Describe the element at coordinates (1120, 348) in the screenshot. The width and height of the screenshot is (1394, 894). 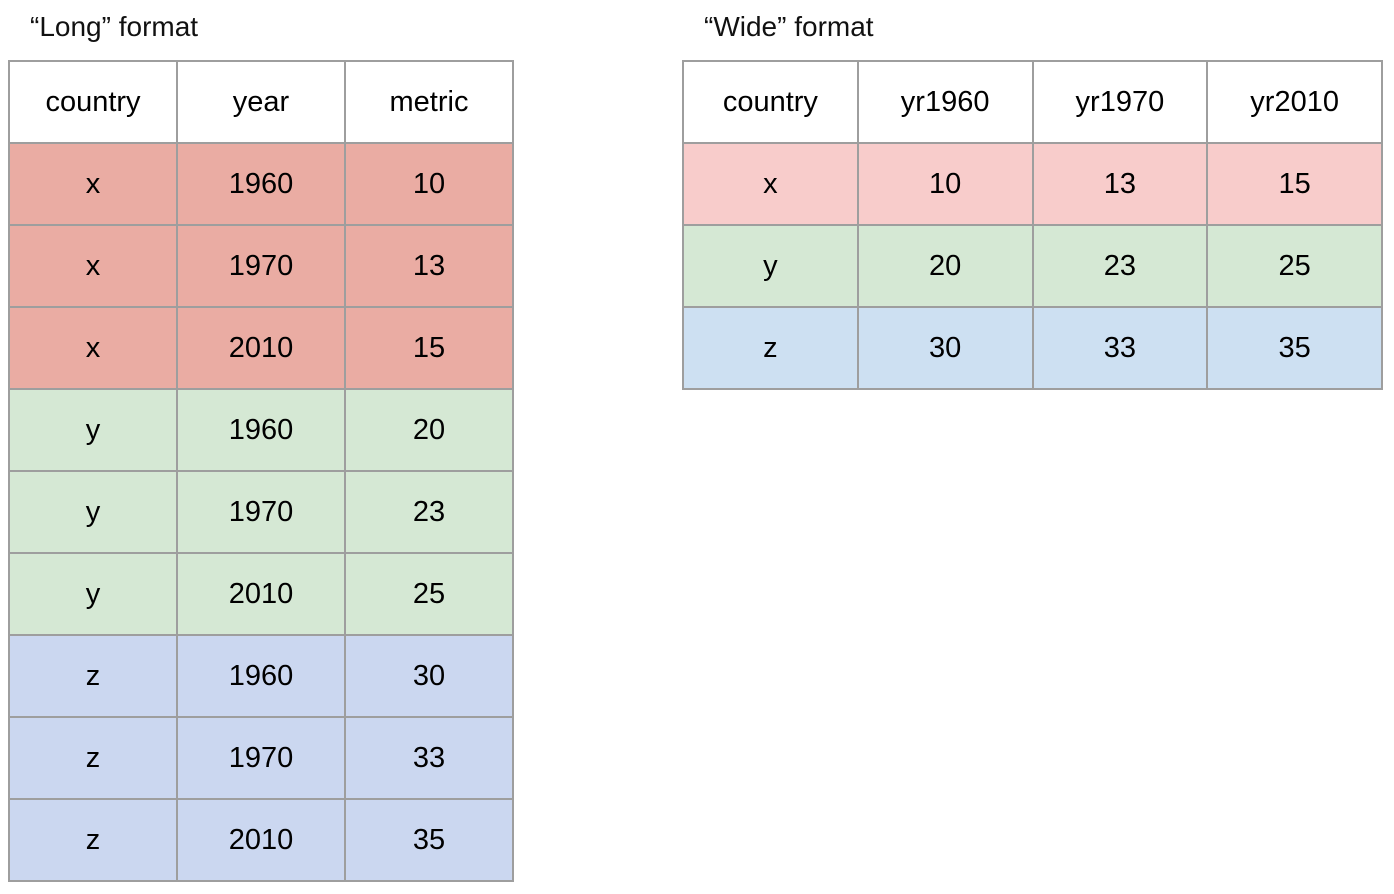
I see `cell-yr1970: 33` at that location.